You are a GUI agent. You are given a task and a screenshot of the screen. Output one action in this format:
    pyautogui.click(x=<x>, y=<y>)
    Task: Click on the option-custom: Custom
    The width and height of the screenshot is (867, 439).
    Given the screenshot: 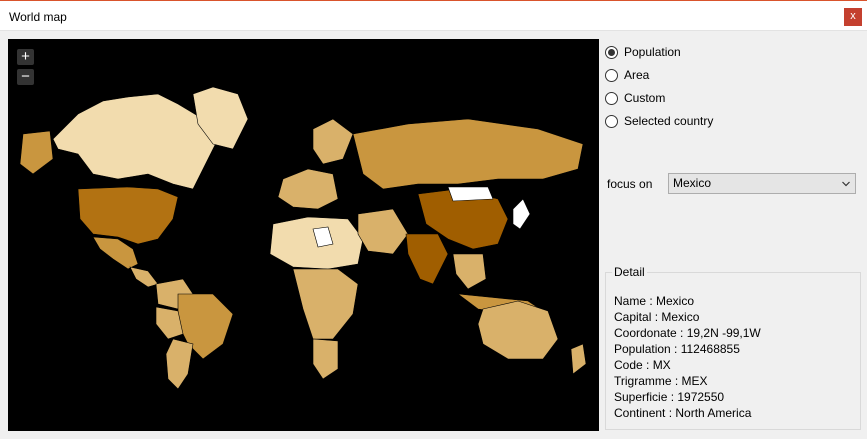 What is the action you would take?
    pyautogui.click(x=635, y=98)
    